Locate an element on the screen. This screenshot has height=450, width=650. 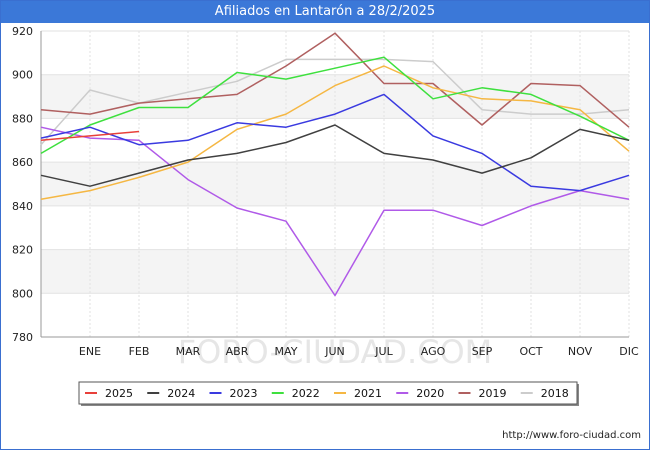
y-tick-label: 840 is located at coordinates (22, 206).